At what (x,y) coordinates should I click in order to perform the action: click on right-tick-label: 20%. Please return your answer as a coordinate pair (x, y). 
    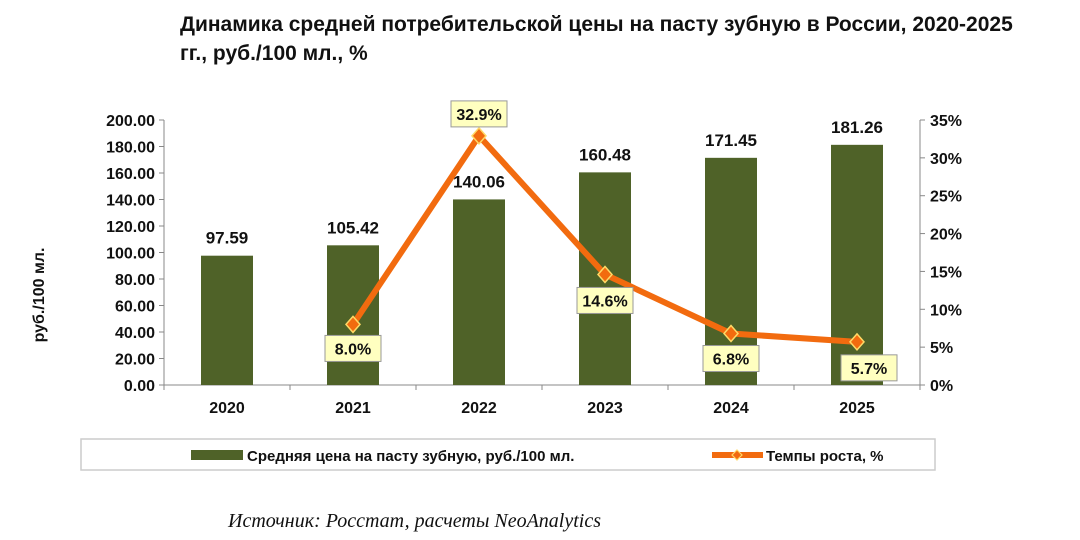
    Looking at the image, I should click on (946, 235).